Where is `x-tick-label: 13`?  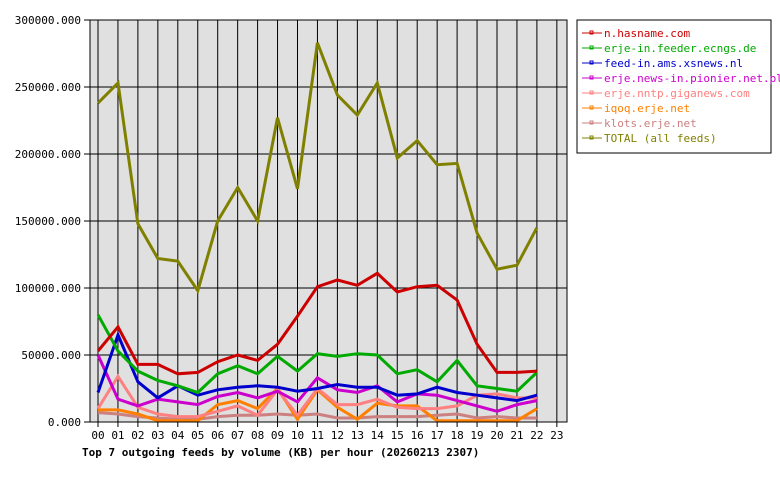 x-tick-label: 13 is located at coordinates (357, 435).